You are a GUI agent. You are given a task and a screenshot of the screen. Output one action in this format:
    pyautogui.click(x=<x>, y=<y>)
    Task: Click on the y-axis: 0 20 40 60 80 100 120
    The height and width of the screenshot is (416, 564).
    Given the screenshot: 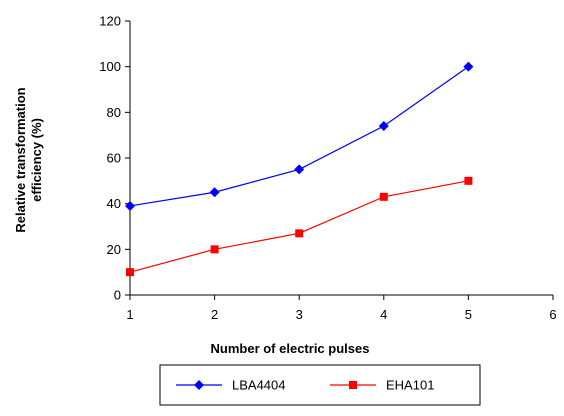 What is the action you would take?
    pyautogui.click(x=115, y=158)
    